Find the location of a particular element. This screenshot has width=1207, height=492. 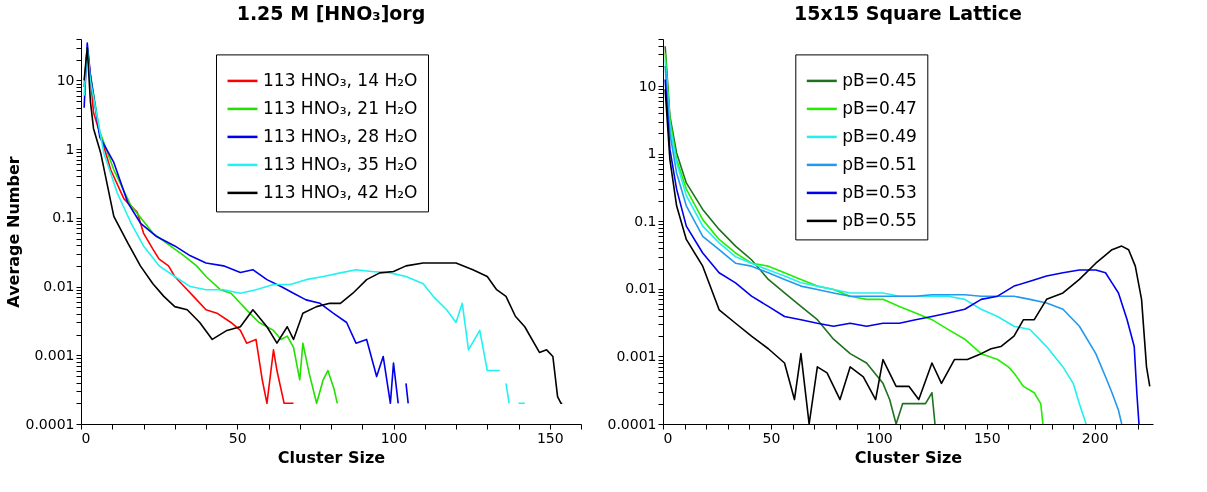

x-tick-label: 200 is located at coordinates (1095, 437).